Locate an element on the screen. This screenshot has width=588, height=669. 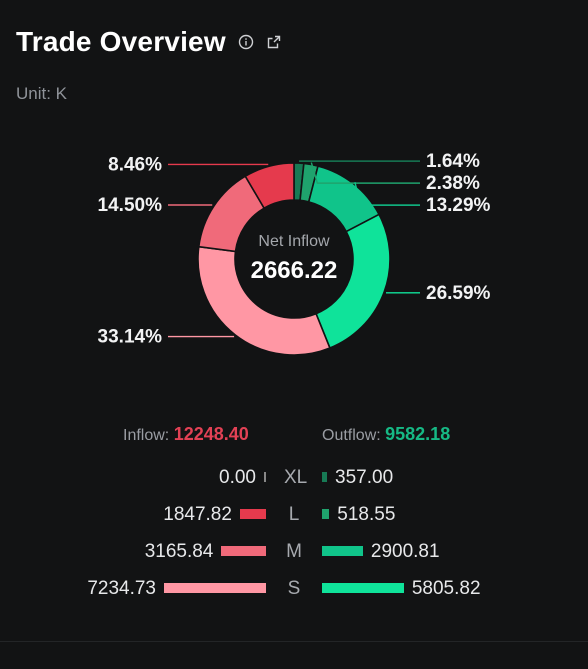
outflow-value-m: 2900.81 is located at coordinates (405, 551).